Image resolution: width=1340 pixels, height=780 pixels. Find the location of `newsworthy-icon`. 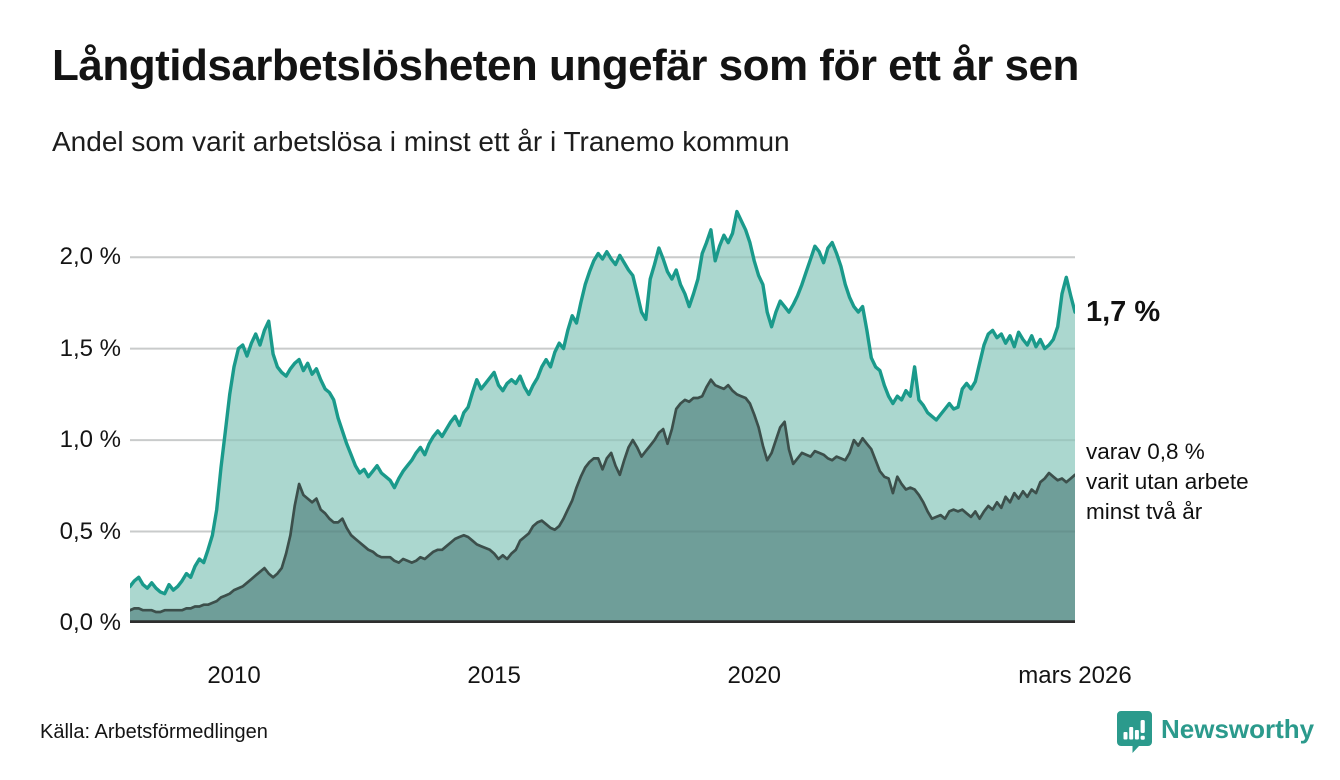

newsworthy-icon is located at coordinates (1134, 732).